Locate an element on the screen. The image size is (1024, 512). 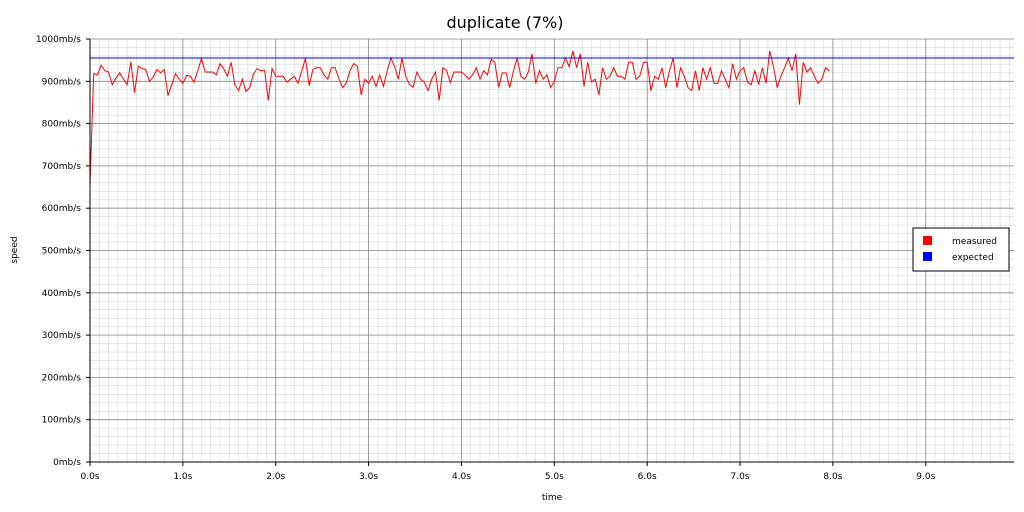
x-tick-label: 7.0s is located at coordinates (740, 477).